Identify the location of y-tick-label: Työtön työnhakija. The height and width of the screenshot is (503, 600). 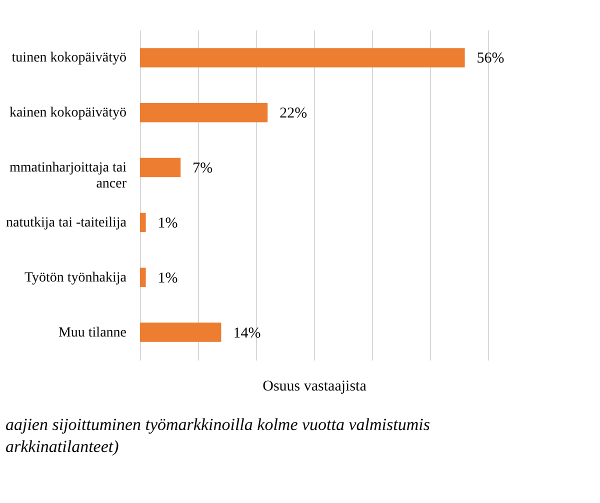
(76, 278).